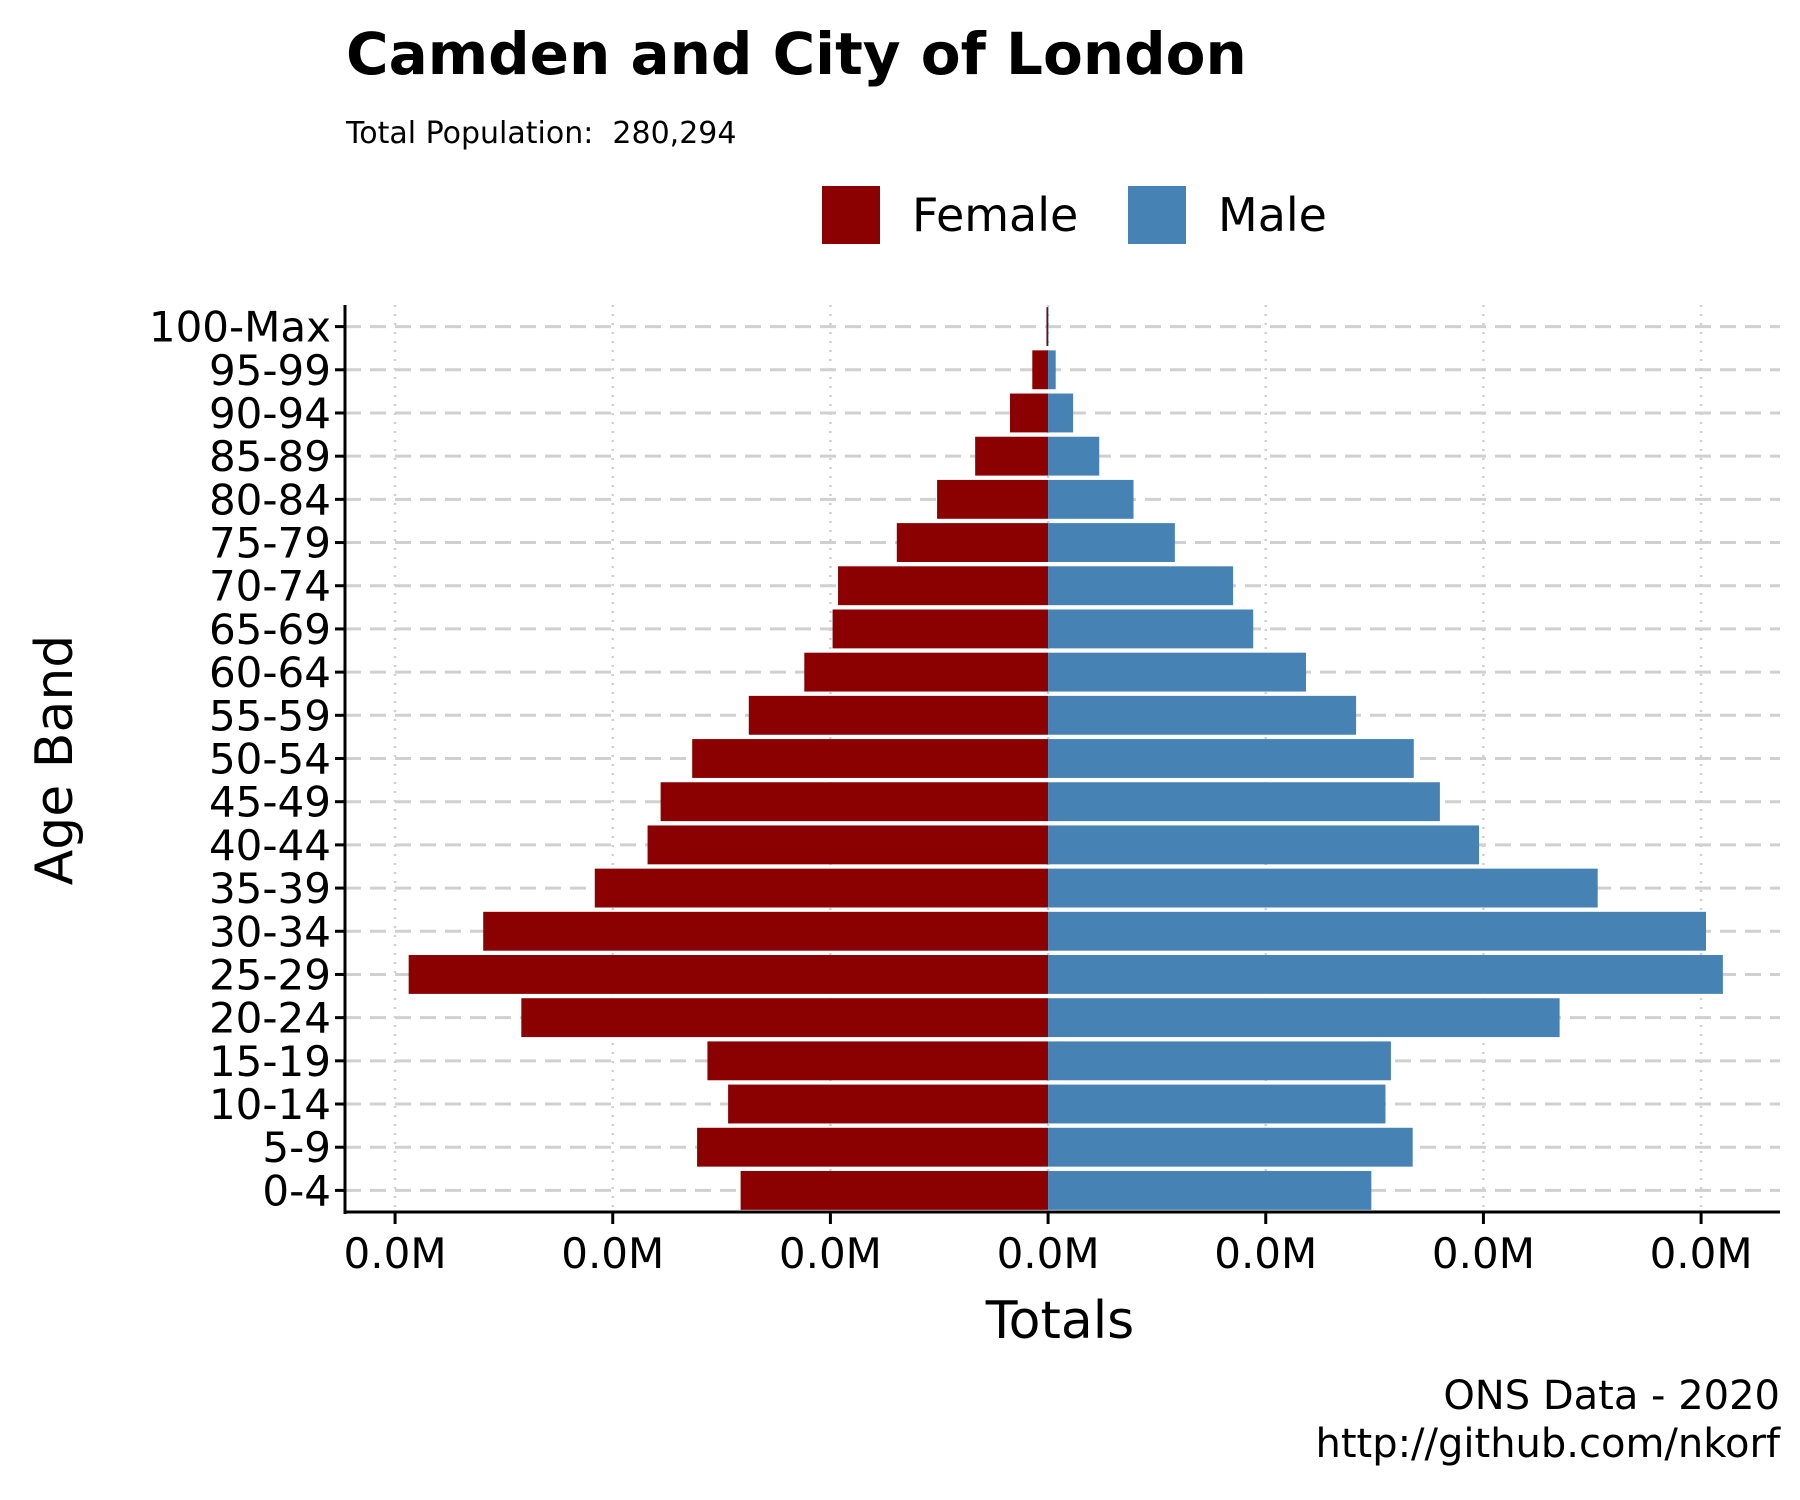 Image resolution: width=1800 pixels, height=1500 pixels. What do you see at coordinates (270, 543) in the screenshot?
I see `y-tick-label: 75-79` at bounding box center [270, 543].